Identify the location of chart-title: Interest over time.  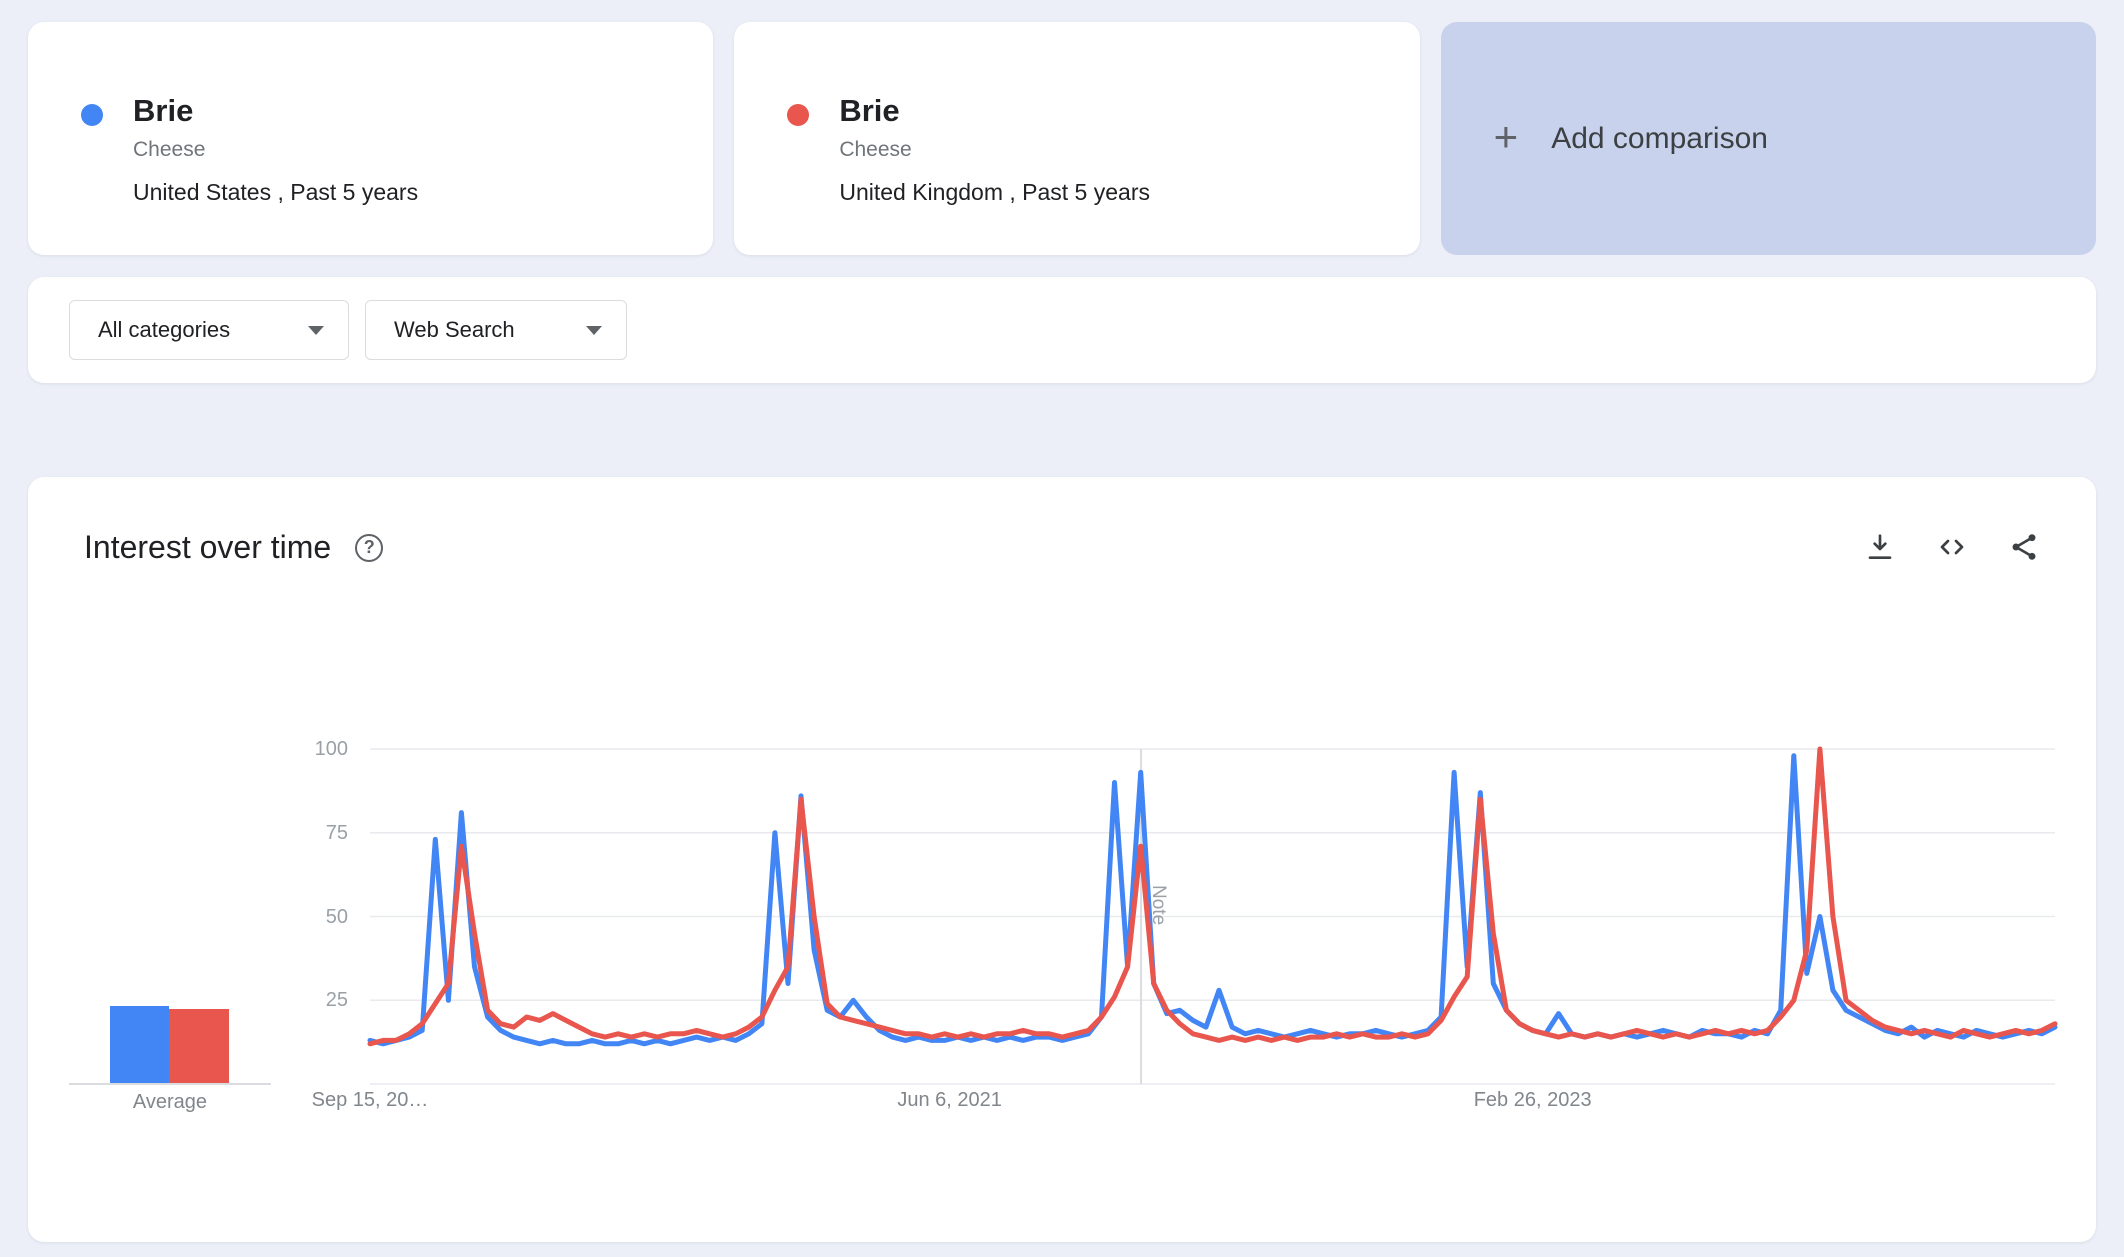
(208, 547).